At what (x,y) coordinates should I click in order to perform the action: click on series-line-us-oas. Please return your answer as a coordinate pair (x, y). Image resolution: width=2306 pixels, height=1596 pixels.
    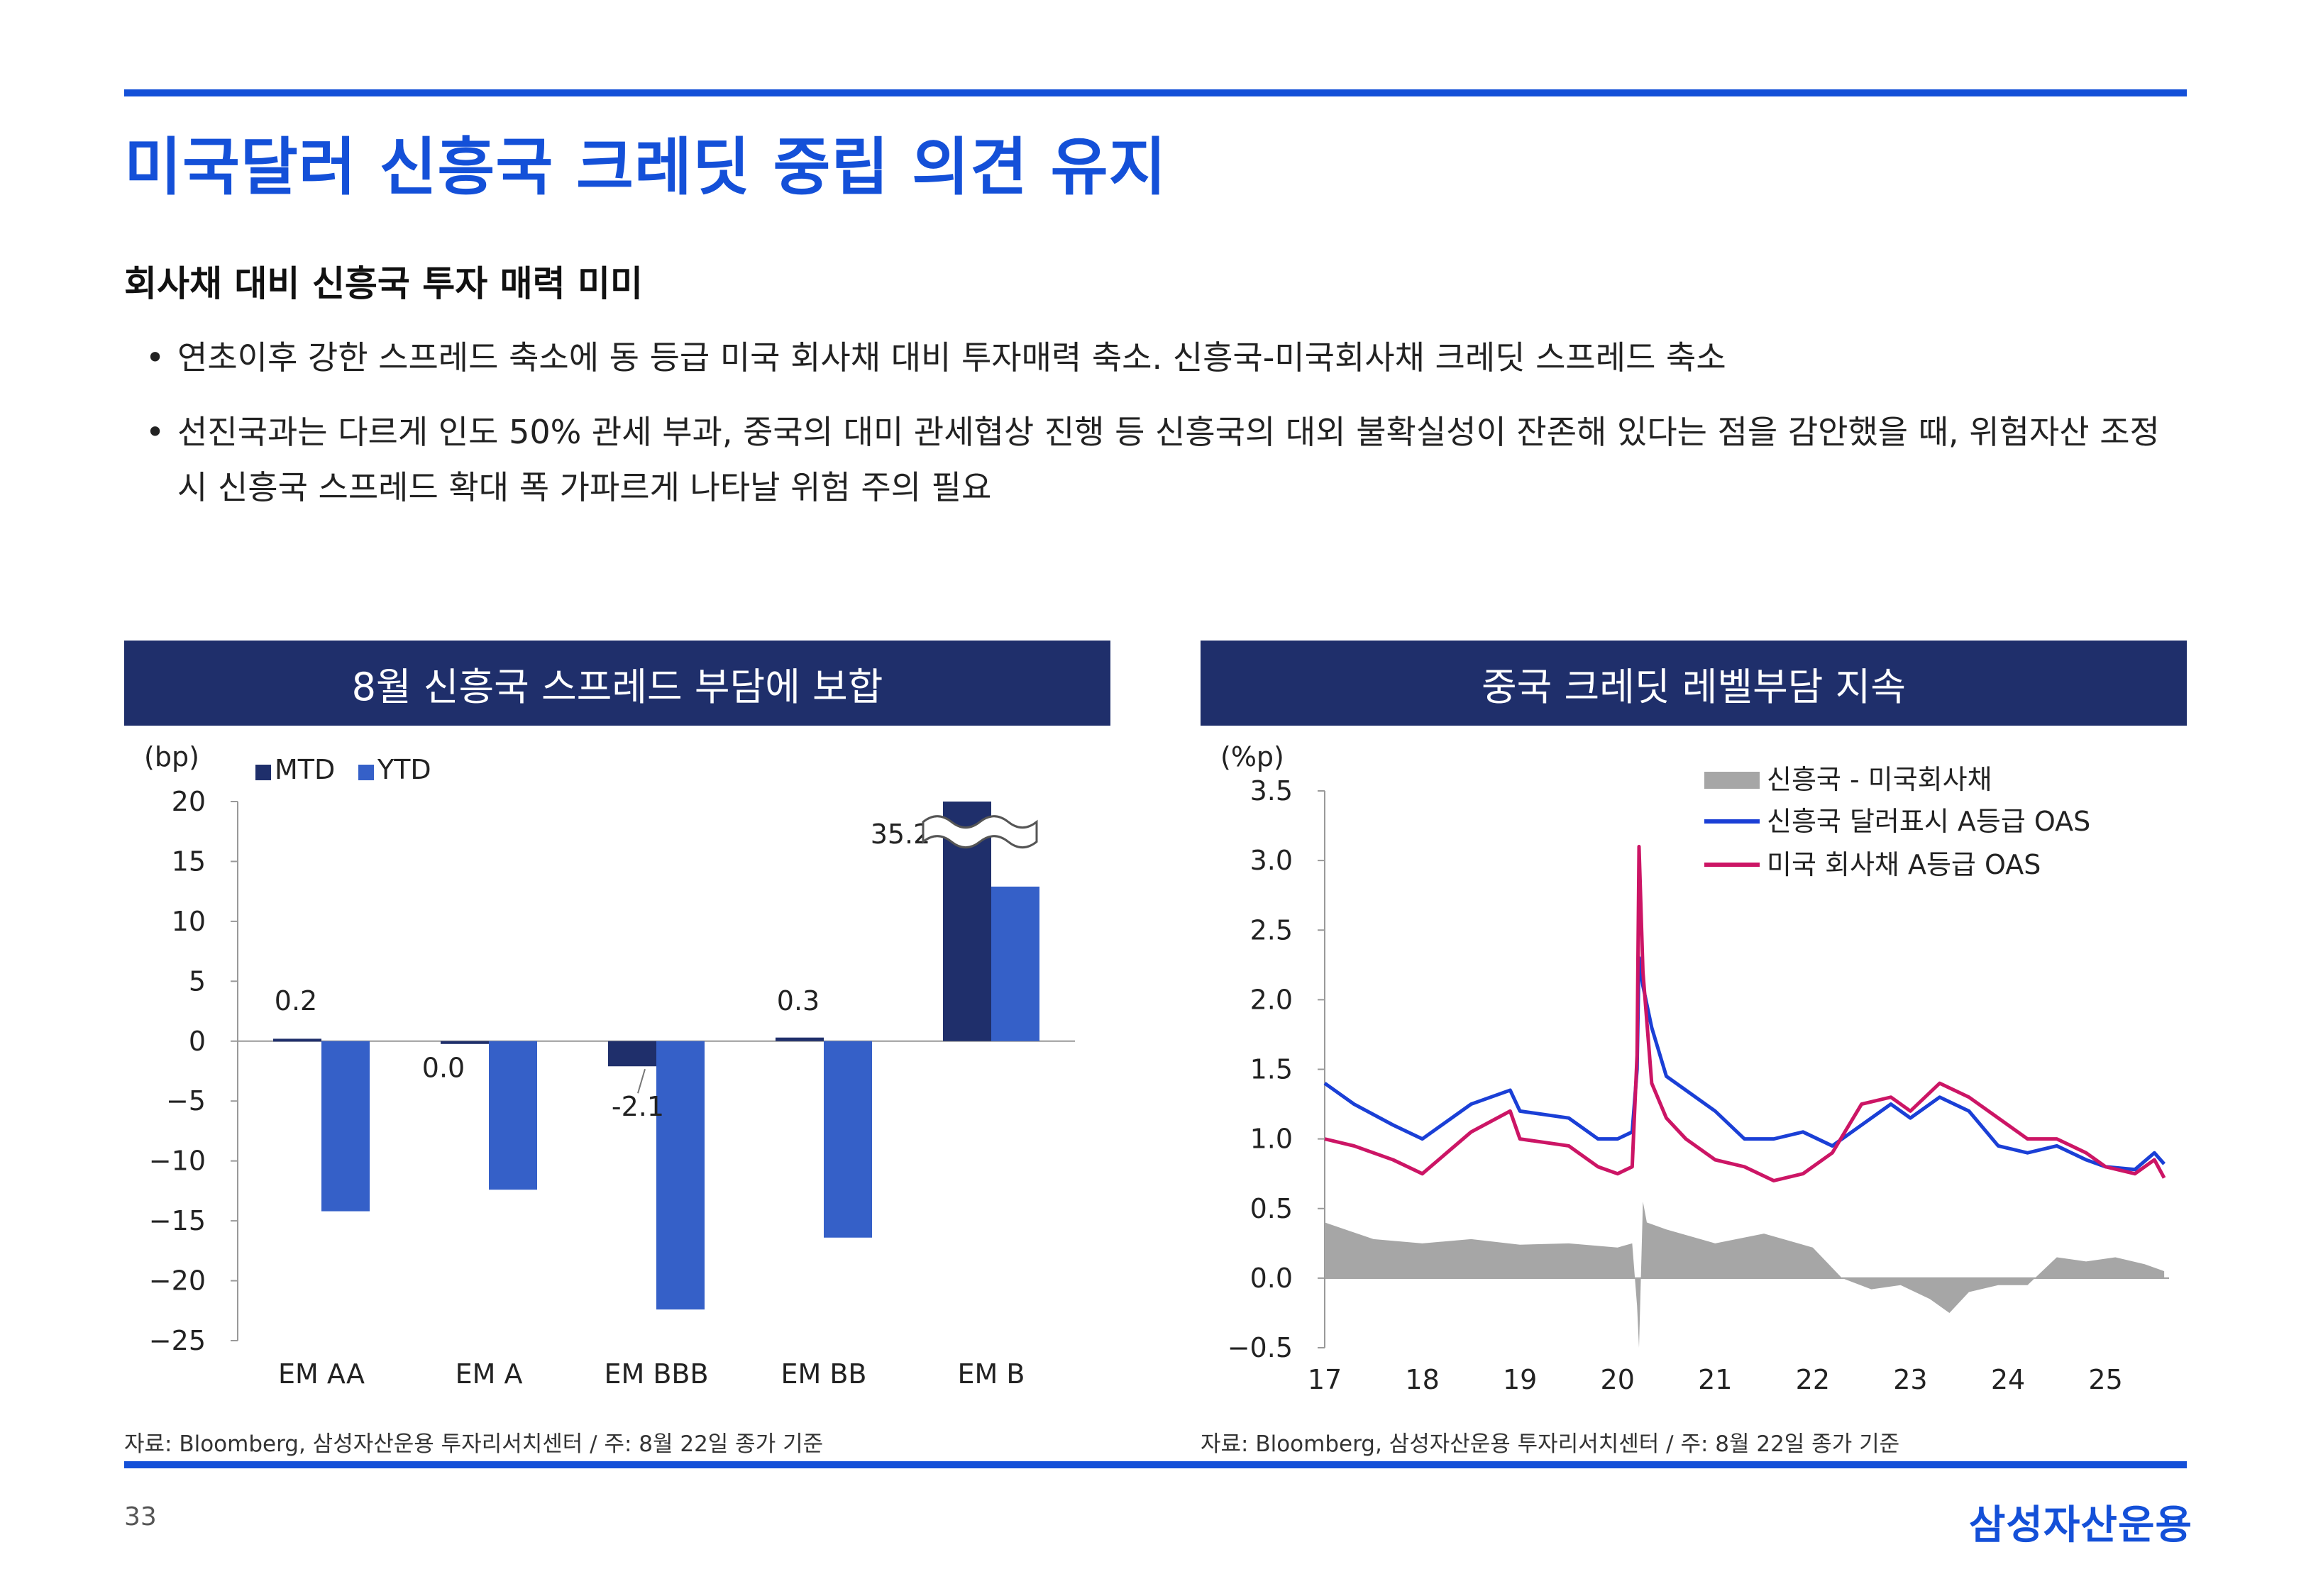
    Looking at the image, I should click on (1745, 1014).